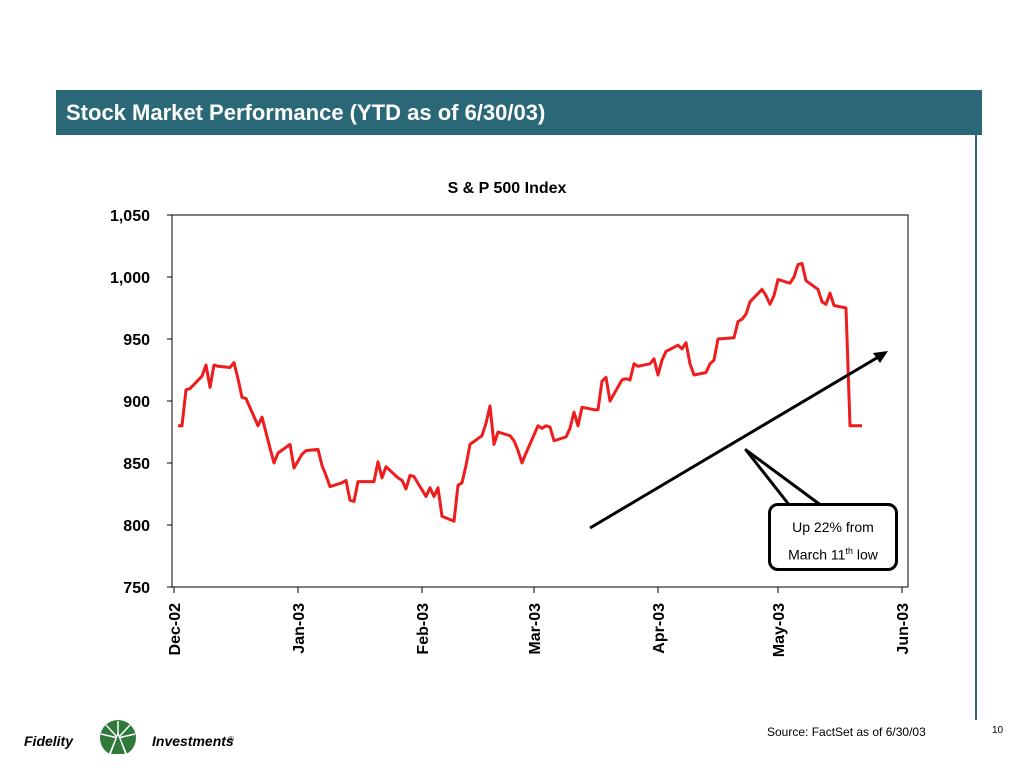 The image size is (1024, 768). Describe the element at coordinates (735, 442) in the screenshot. I see `trend-arrow-line` at that location.